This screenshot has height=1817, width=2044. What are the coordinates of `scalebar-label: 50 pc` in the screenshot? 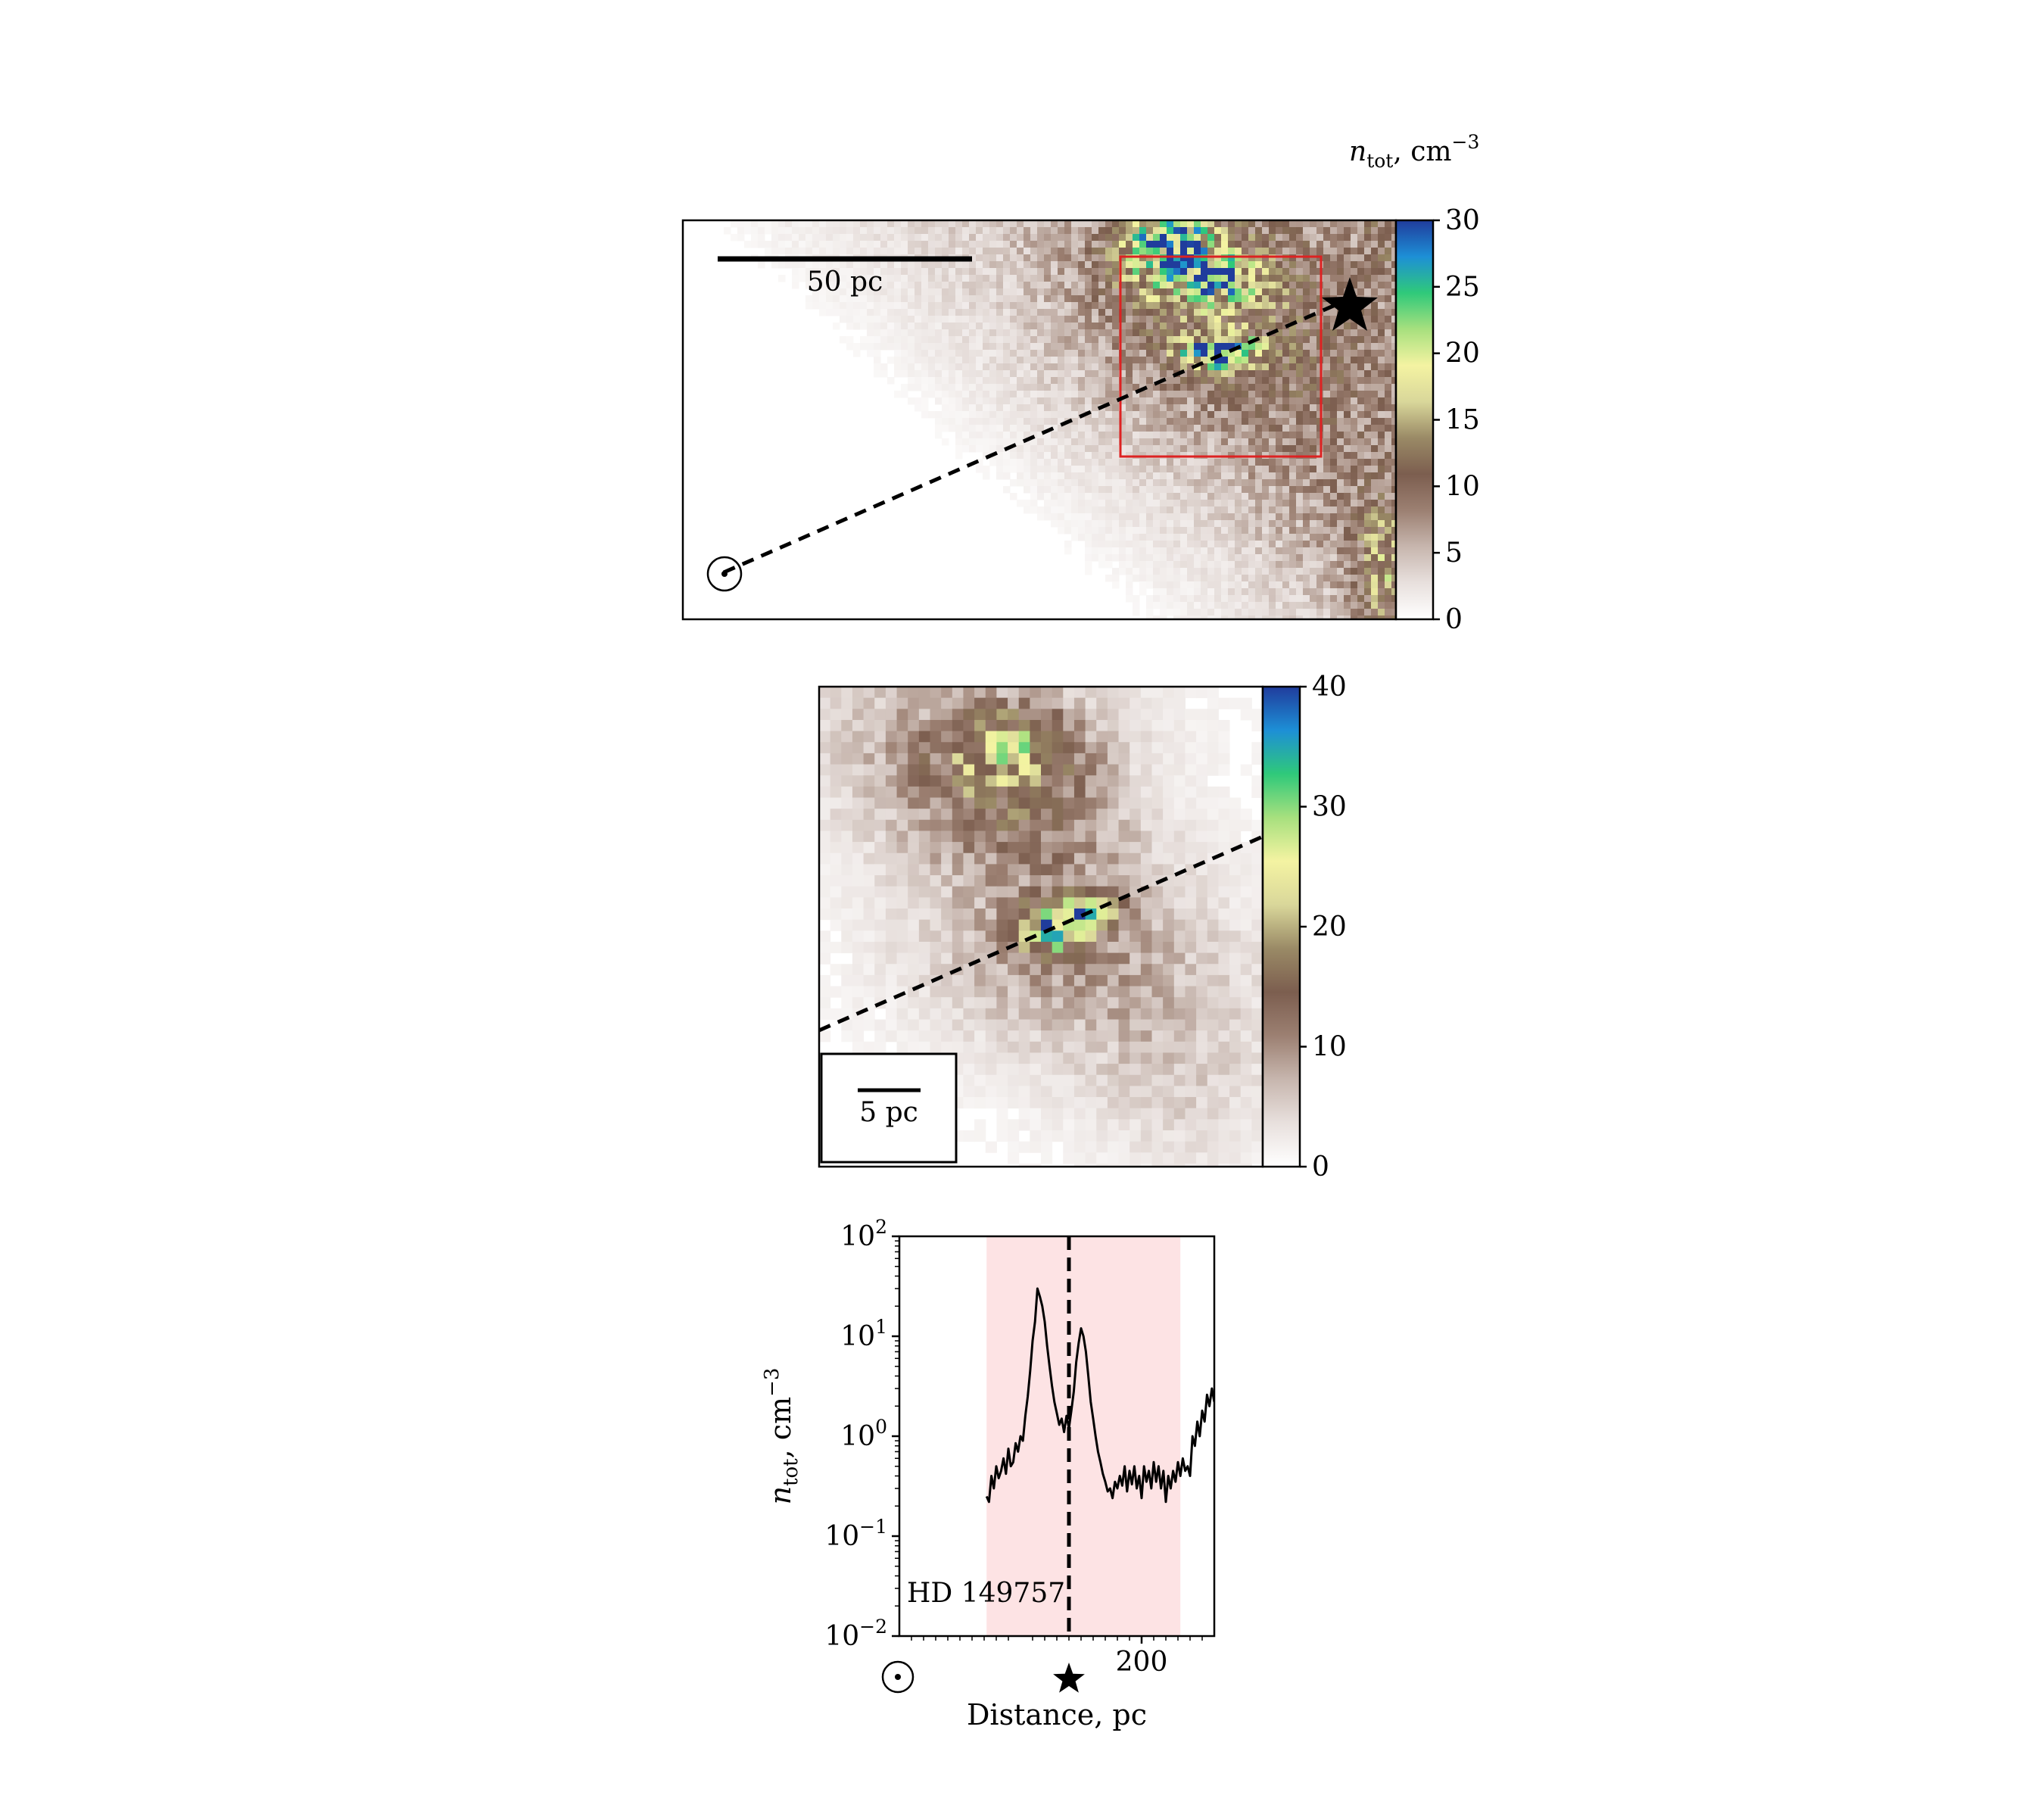 It's located at (845, 282).